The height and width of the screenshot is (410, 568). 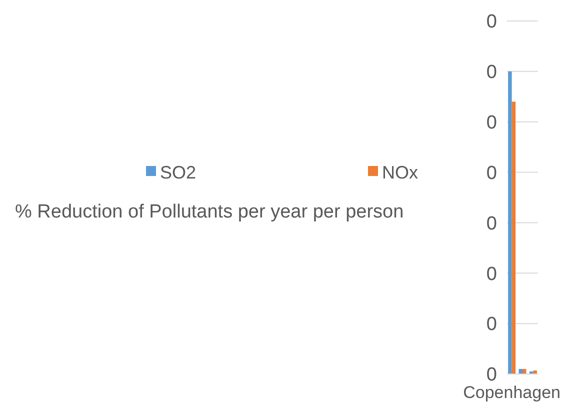 I want to click on x-tick-label: Copenhagen, so click(x=511, y=392).